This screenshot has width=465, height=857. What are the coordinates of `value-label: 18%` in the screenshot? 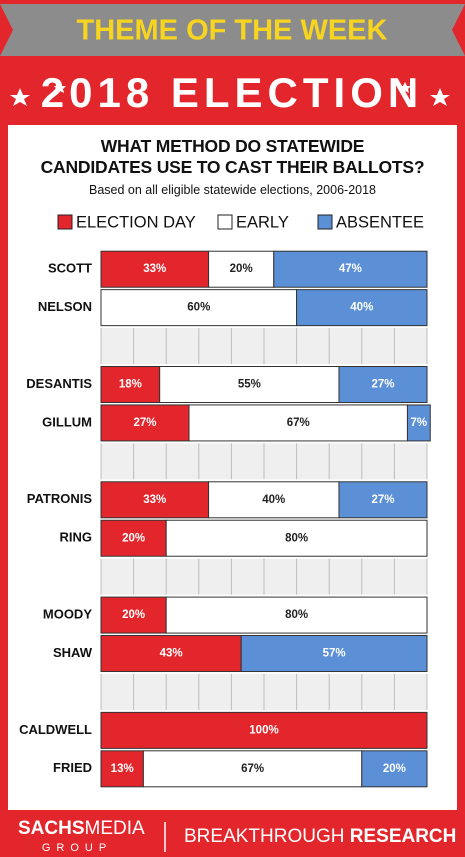 It's located at (130, 385).